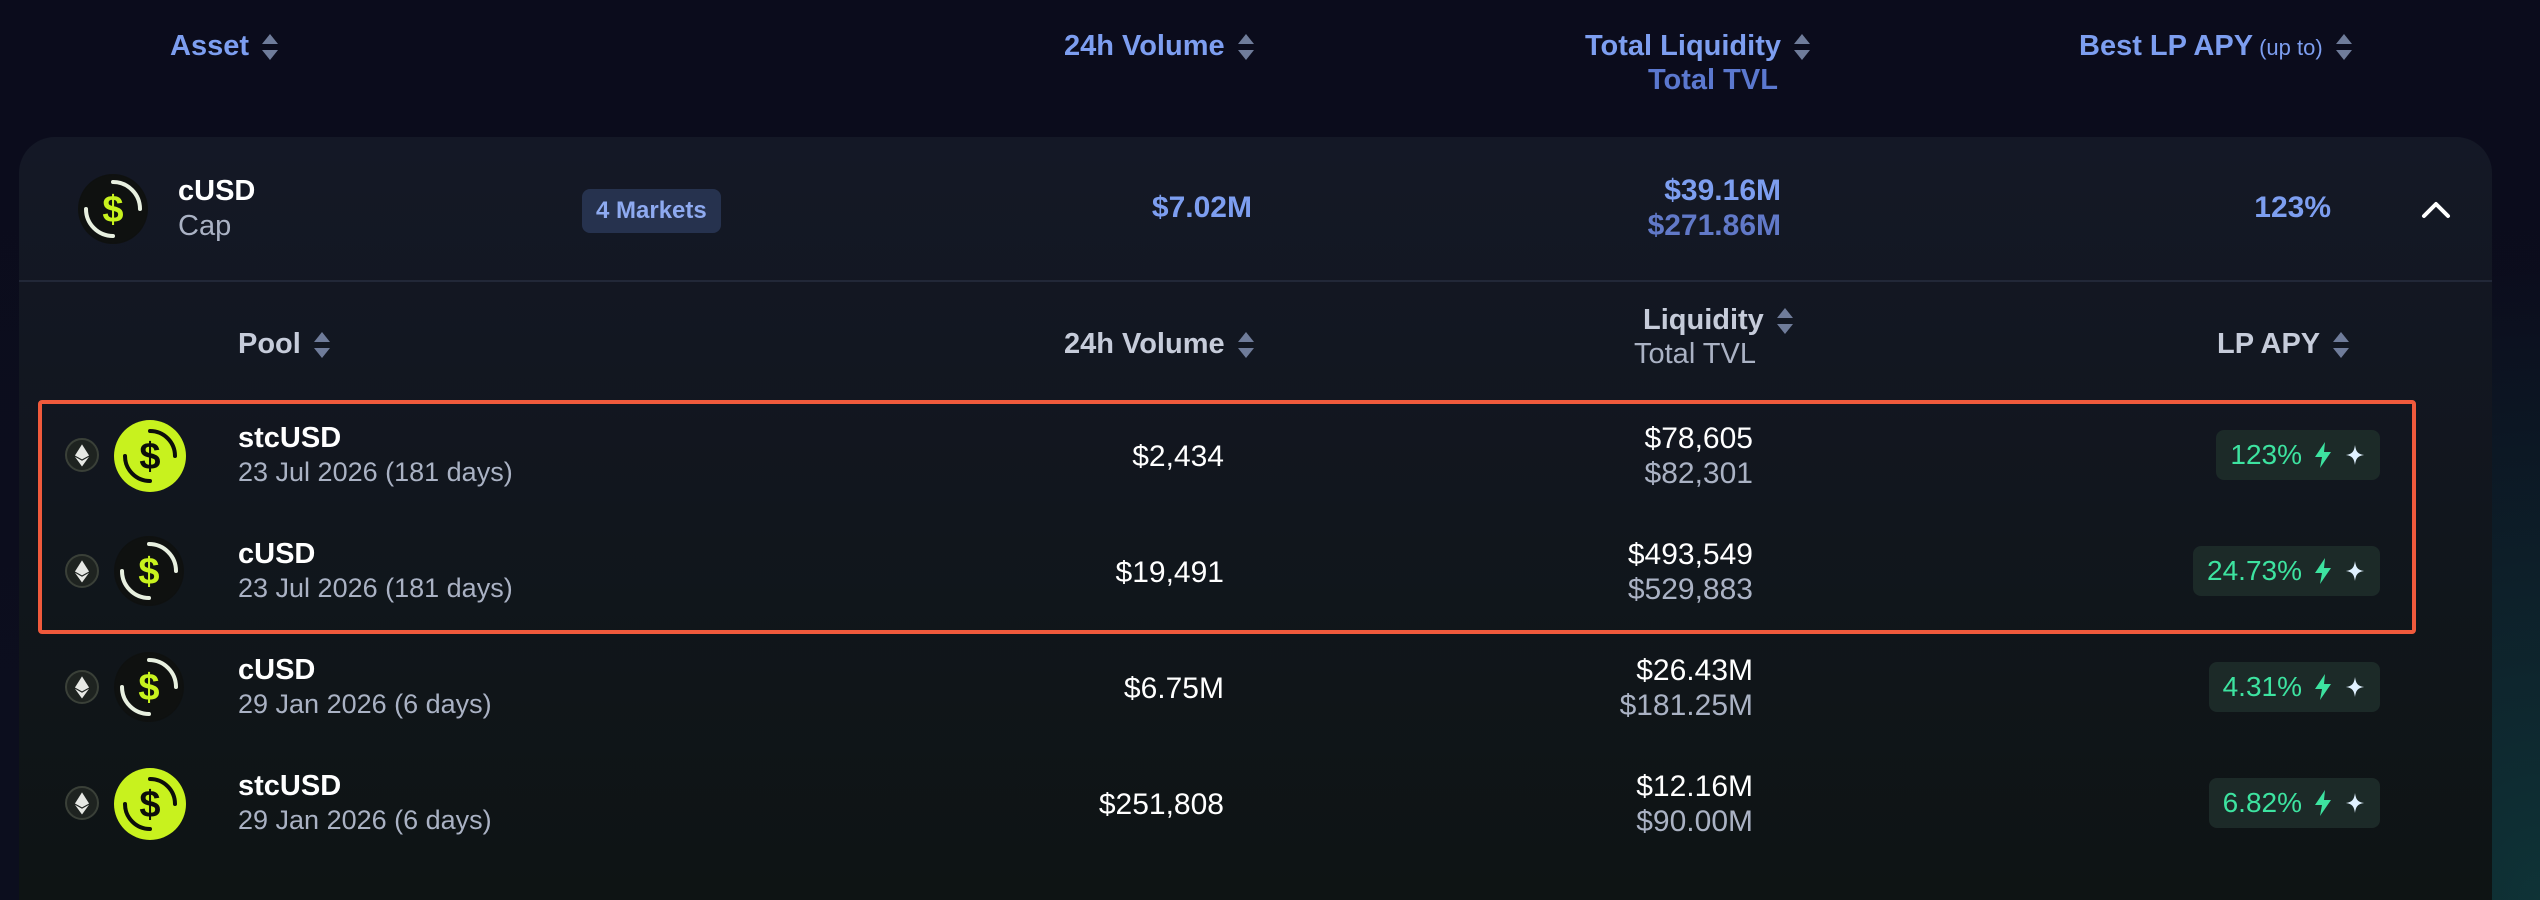 Image resolution: width=2540 pixels, height=900 pixels. I want to click on column-header-asset-label: Asset, so click(209, 46).